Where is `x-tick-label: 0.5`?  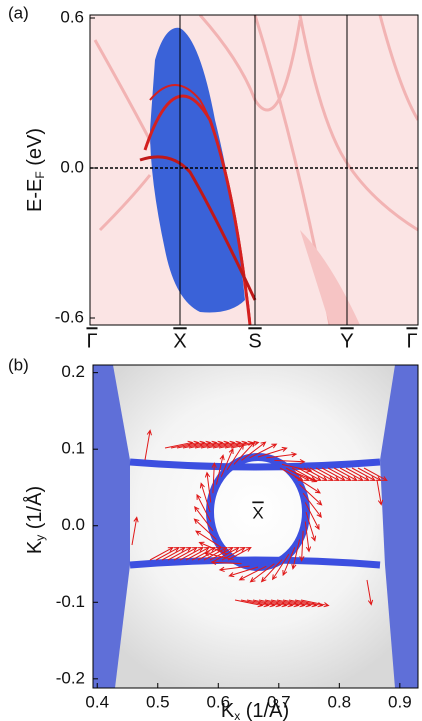
x-tick-label: 0.5 is located at coordinates (158, 701).